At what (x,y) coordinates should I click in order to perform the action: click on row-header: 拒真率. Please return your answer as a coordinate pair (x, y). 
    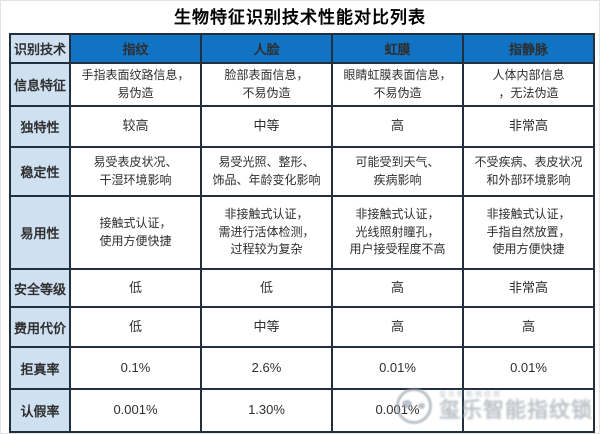
    Looking at the image, I should click on (40, 368).